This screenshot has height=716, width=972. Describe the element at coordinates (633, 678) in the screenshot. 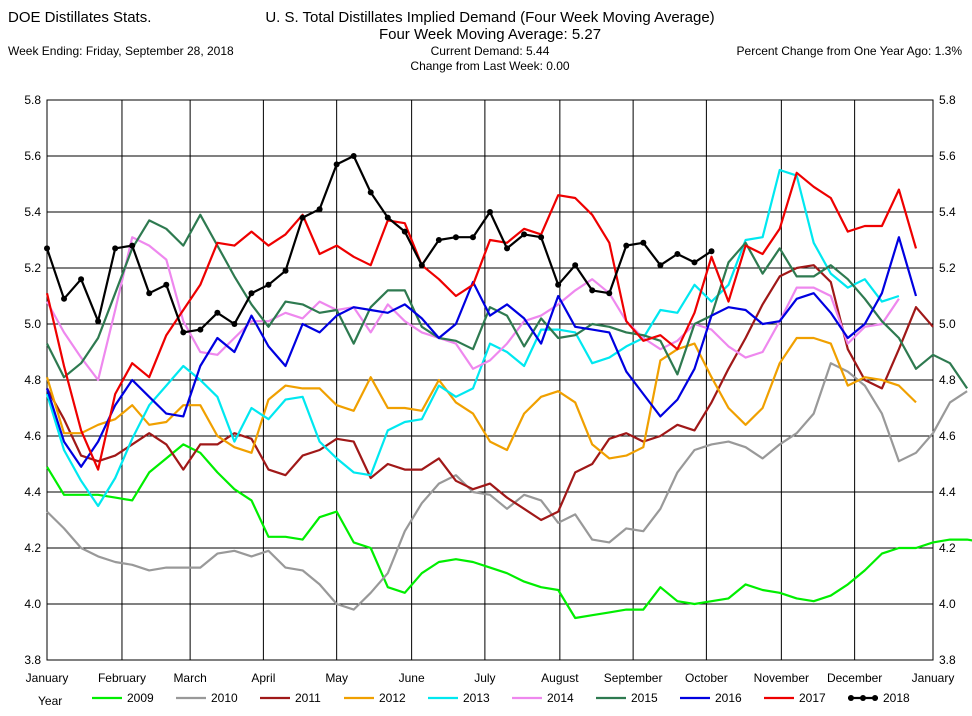

I see `x-tick-label: September` at that location.